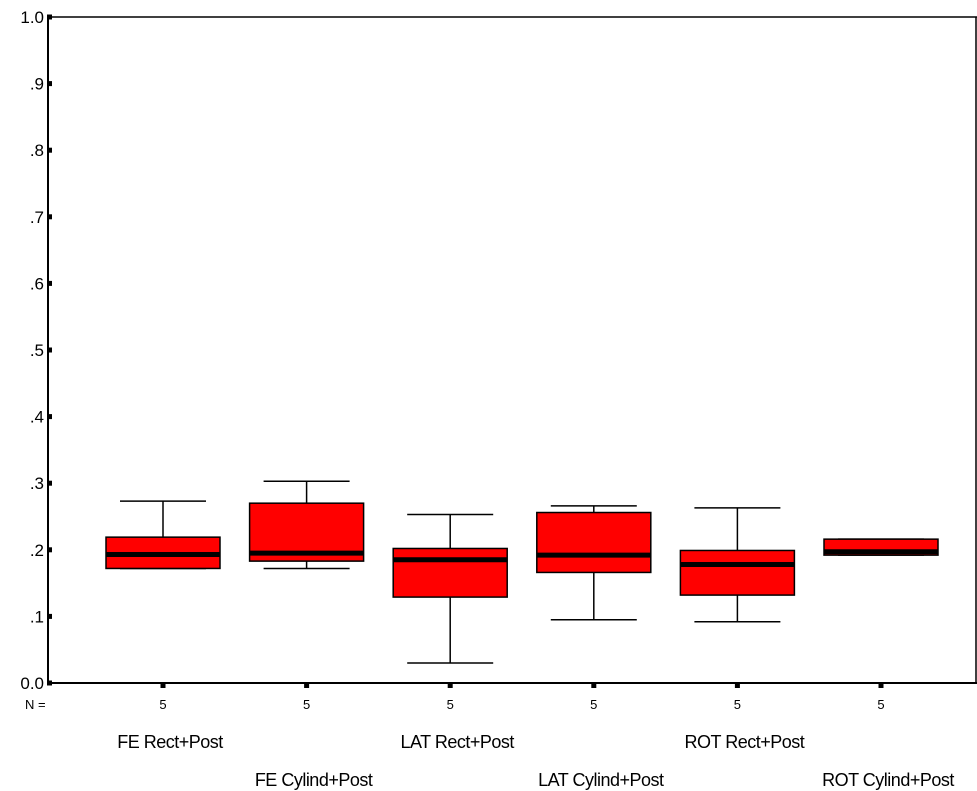 The image size is (977, 791). Describe the element at coordinates (37, 616) in the screenshot. I see `y-tick-label: .1` at that location.